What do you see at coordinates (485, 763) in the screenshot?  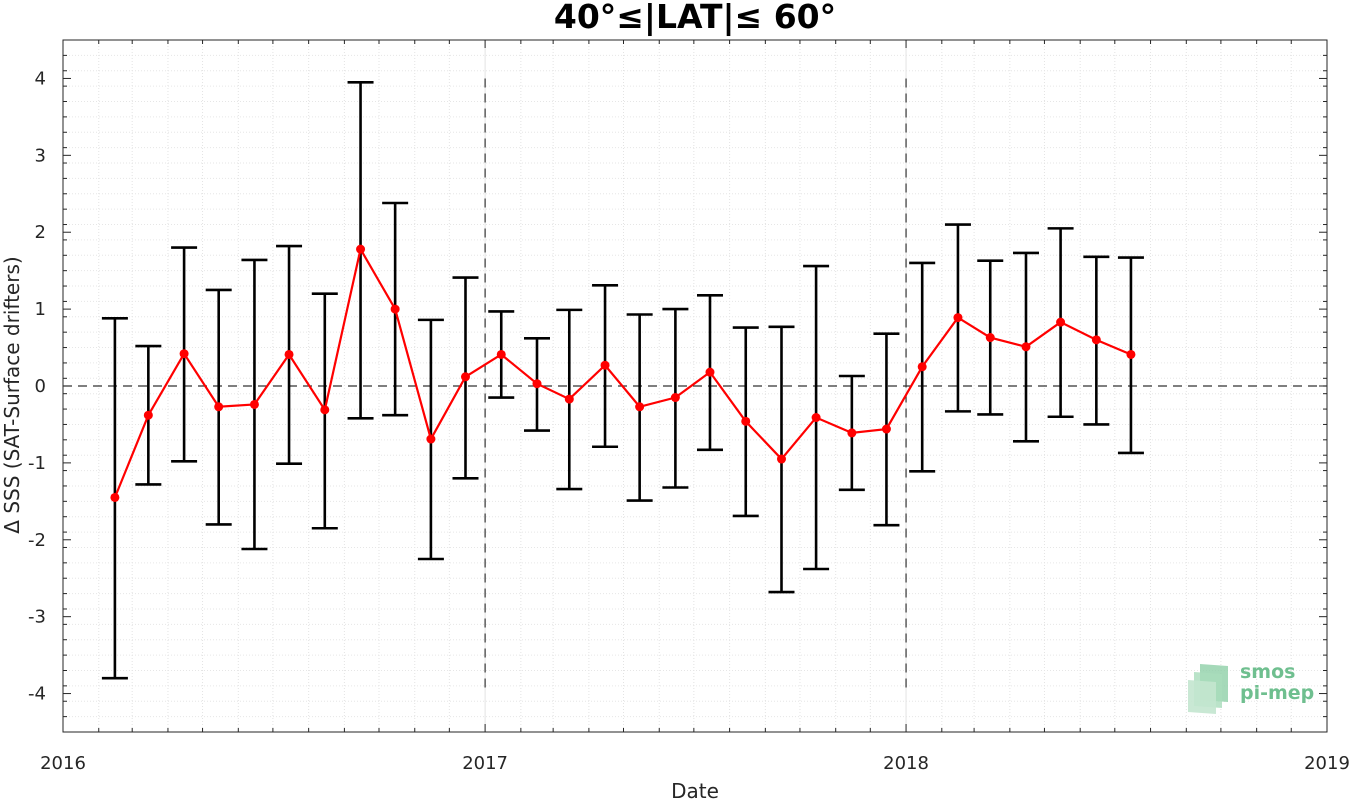 I see `x-tick-label: 2017` at bounding box center [485, 763].